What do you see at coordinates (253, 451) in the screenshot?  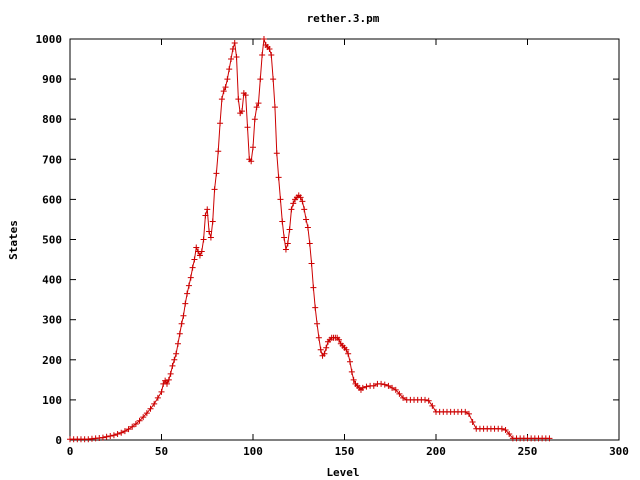 I see `x-tick-label: 100` at bounding box center [253, 451].